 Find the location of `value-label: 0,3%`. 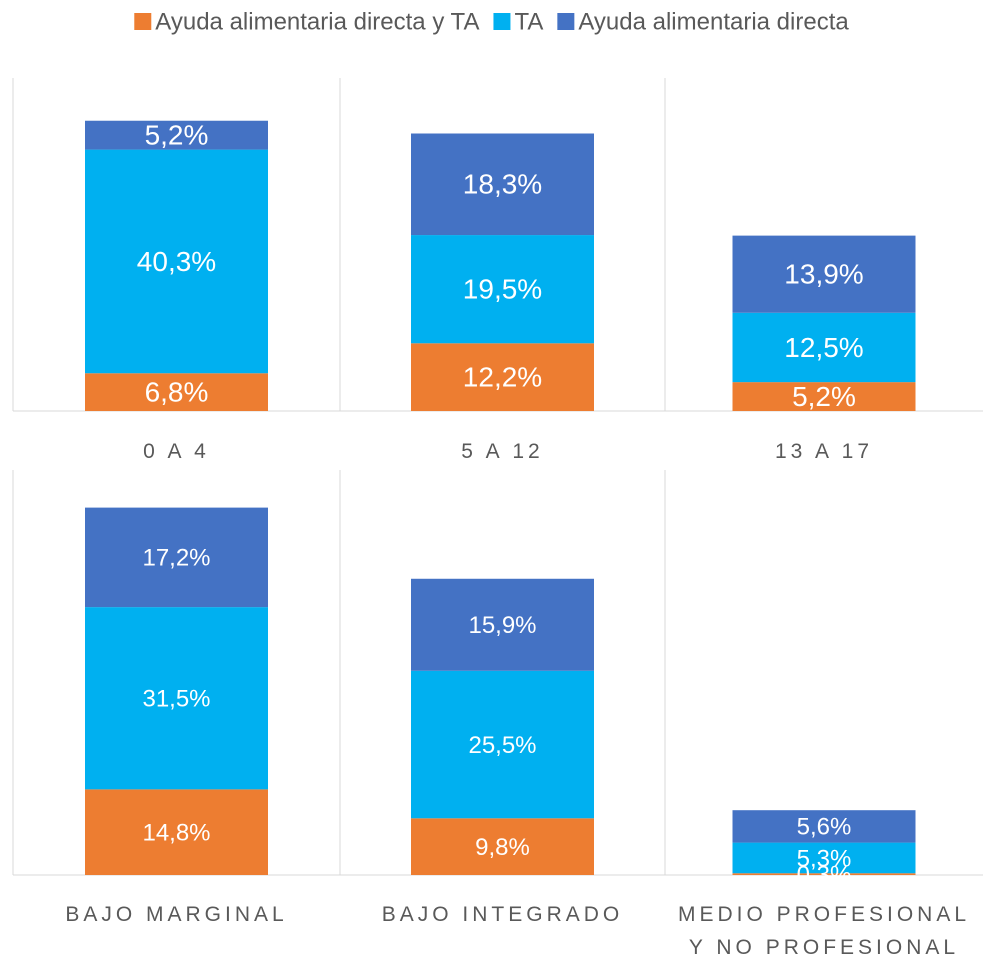

value-label: 0,3% is located at coordinates (824, 874).